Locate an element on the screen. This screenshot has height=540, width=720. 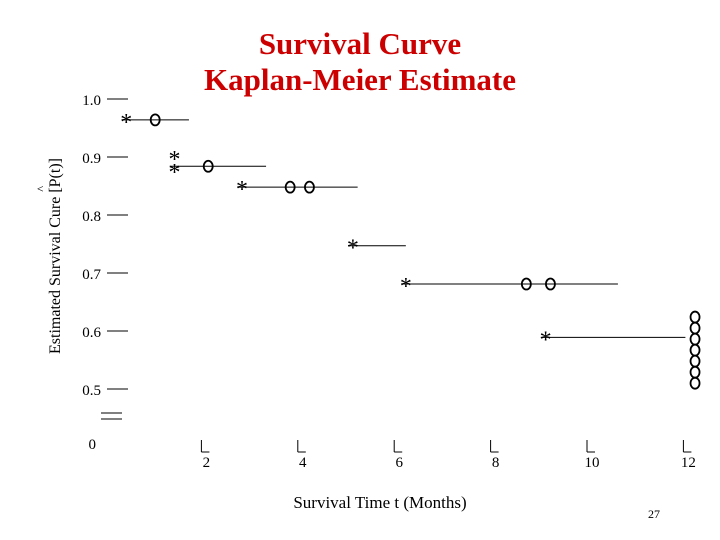
y-tick-label: 0.8 is located at coordinates (91, 217).